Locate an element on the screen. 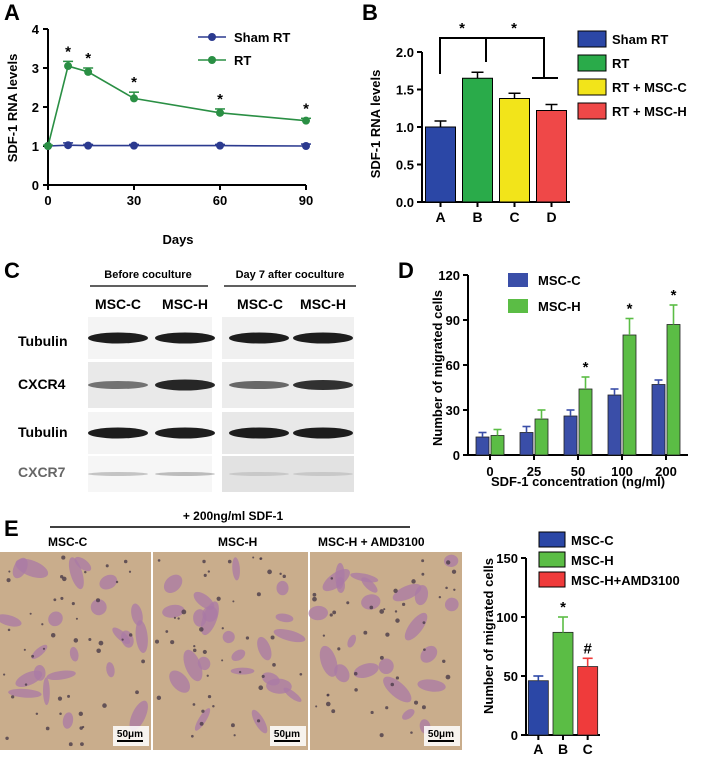 Image resolution: width=709 pixels, height=758 pixels. panel-b-label: B is located at coordinates (370, 12).